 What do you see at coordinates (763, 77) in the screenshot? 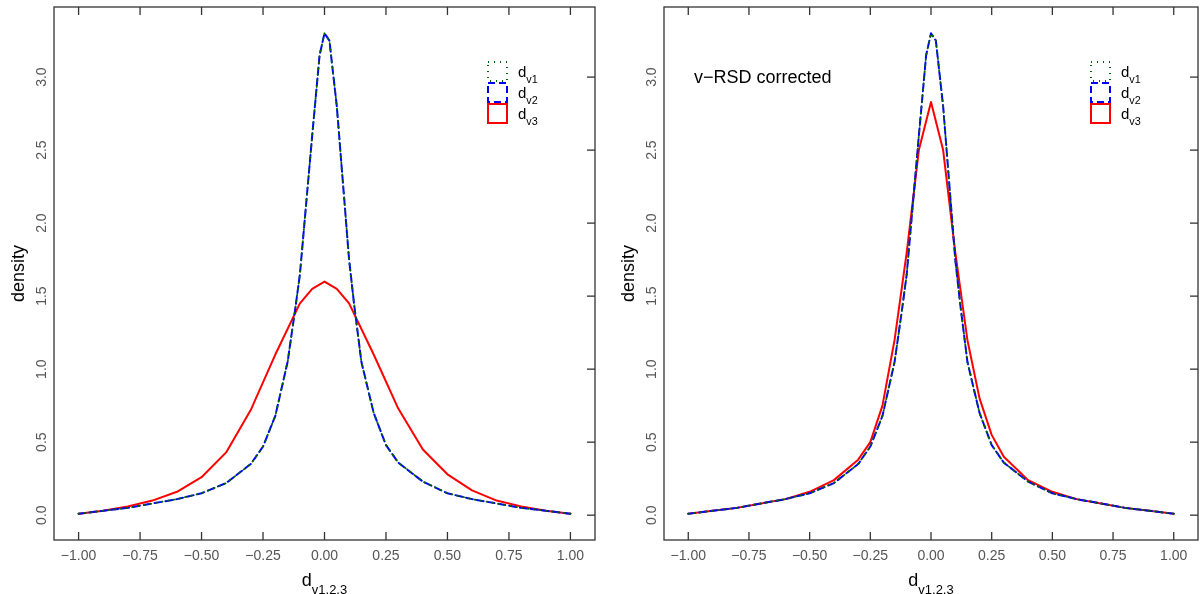
I see `annotation: v−RSD corrected` at bounding box center [763, 77].